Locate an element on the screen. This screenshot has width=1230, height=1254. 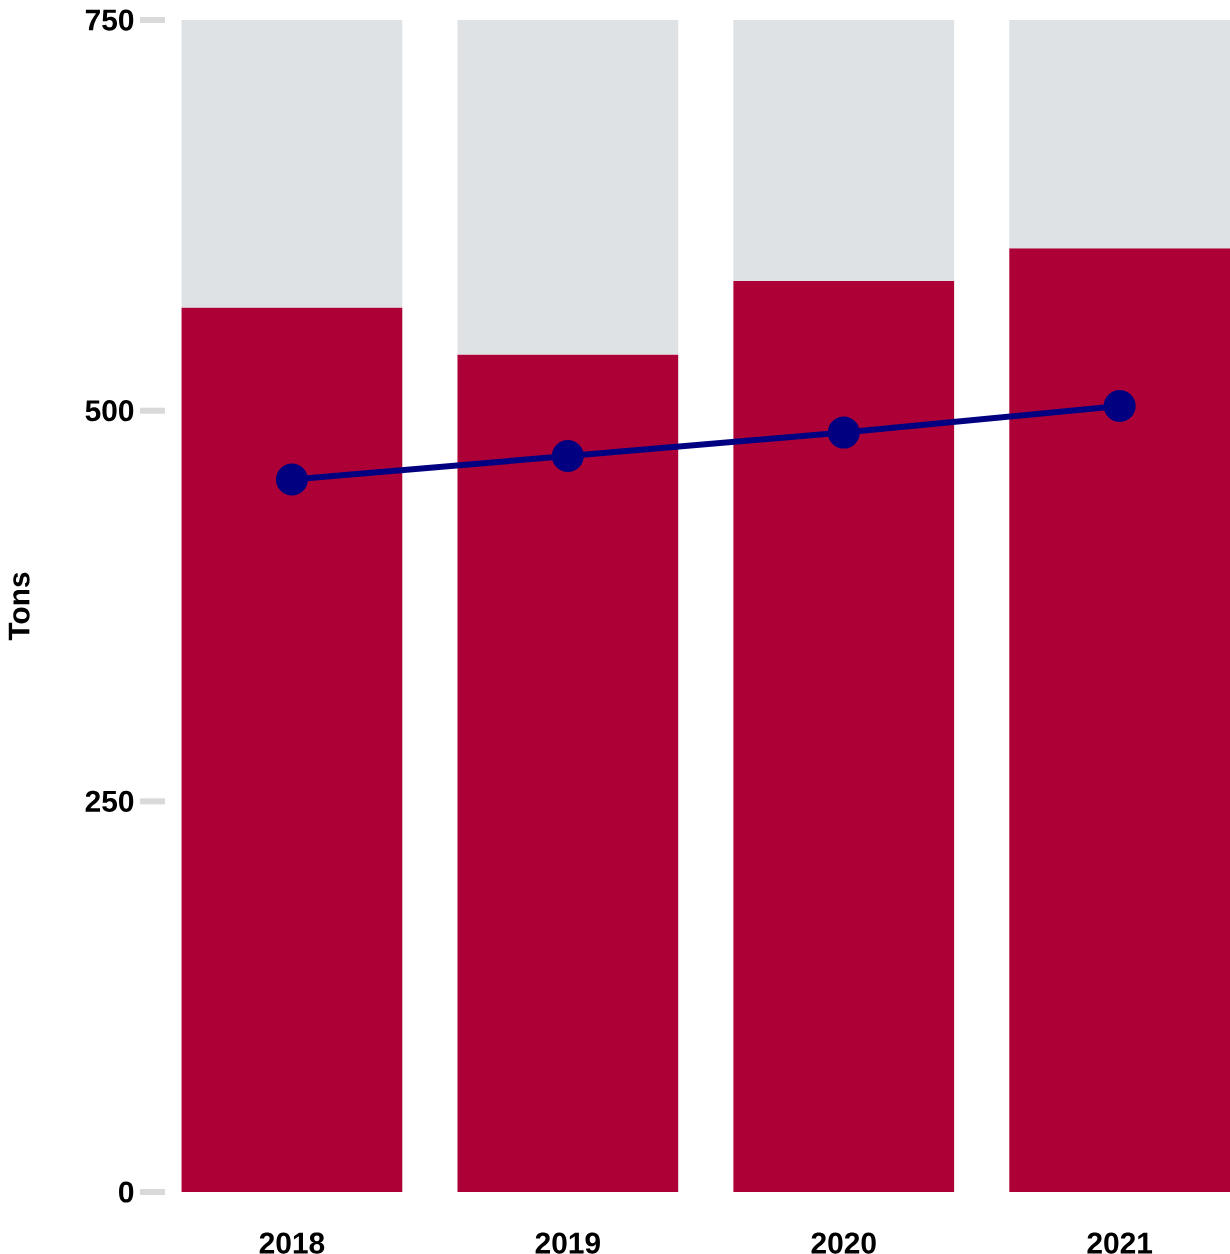
x-tick-label: 2019 is located at coordinates (567, 1243).